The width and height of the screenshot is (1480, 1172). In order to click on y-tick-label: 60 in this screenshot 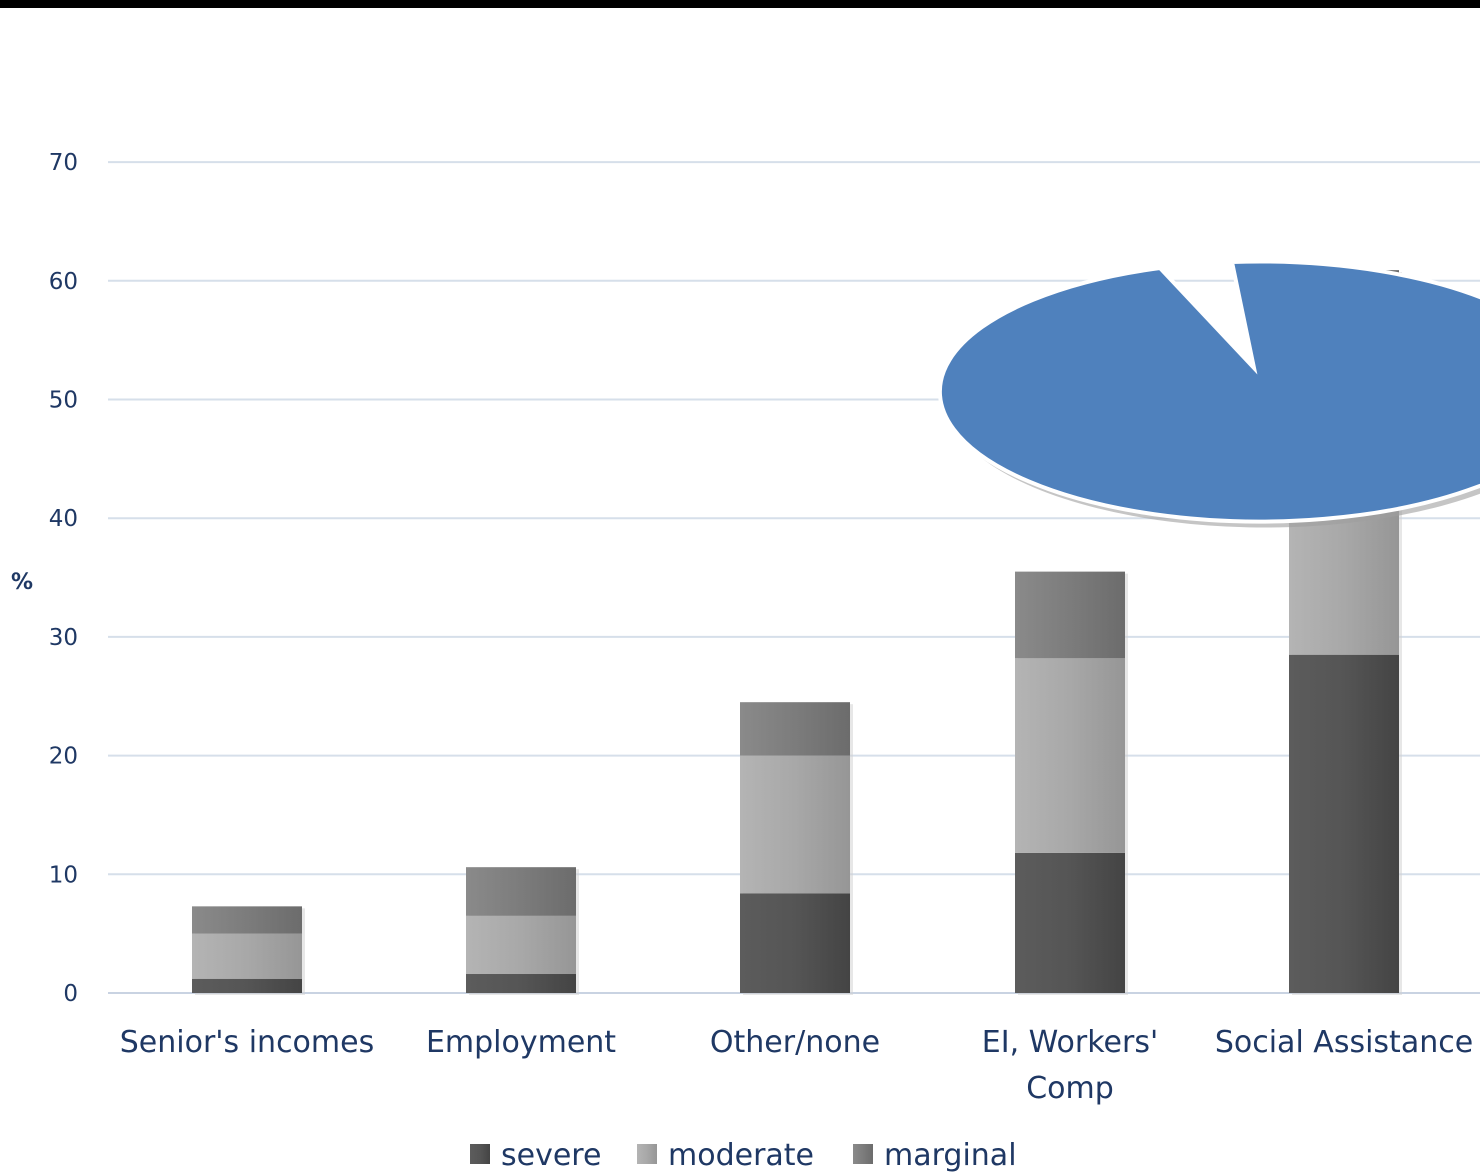, I will do `click(63, 282)`.